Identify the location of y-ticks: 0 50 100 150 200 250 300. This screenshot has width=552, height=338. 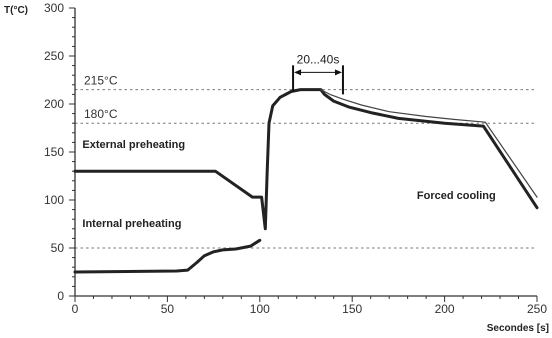
(59, 152).